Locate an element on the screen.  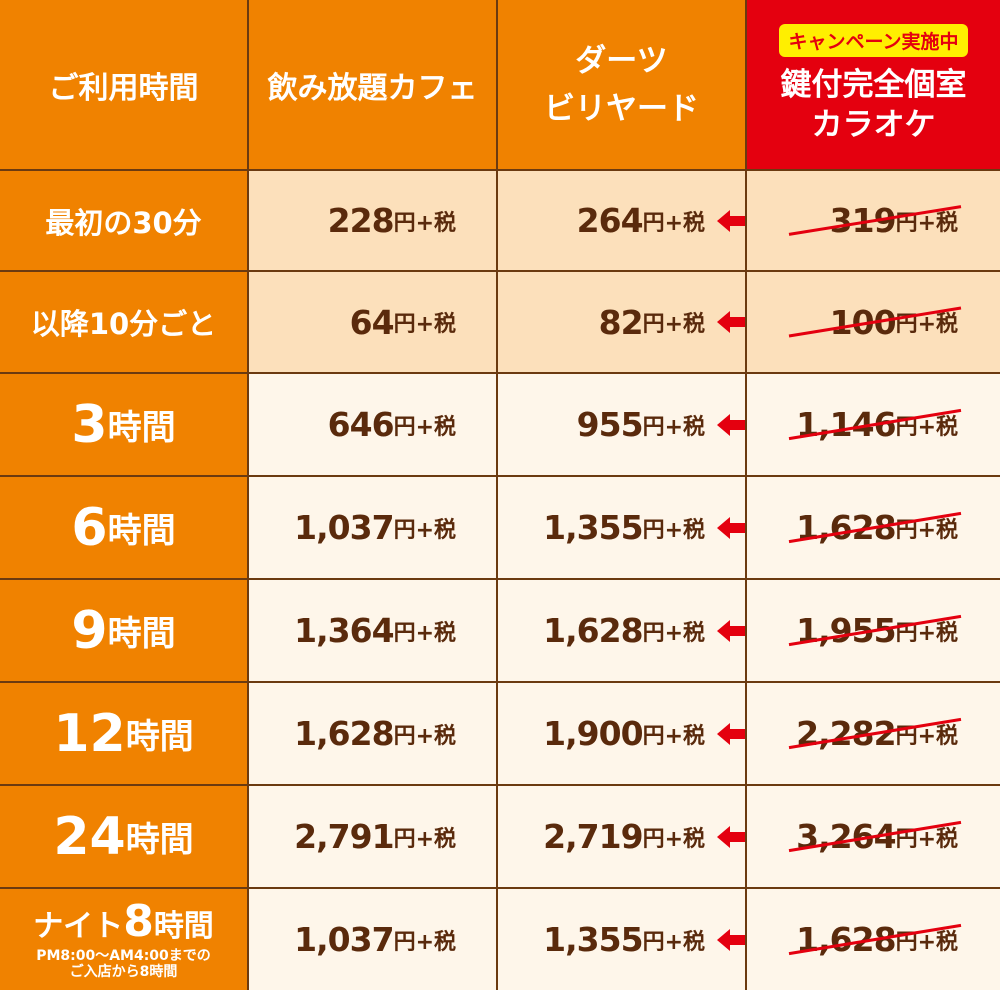
row-label: 3 時間 is located at coordinates (124, 425).